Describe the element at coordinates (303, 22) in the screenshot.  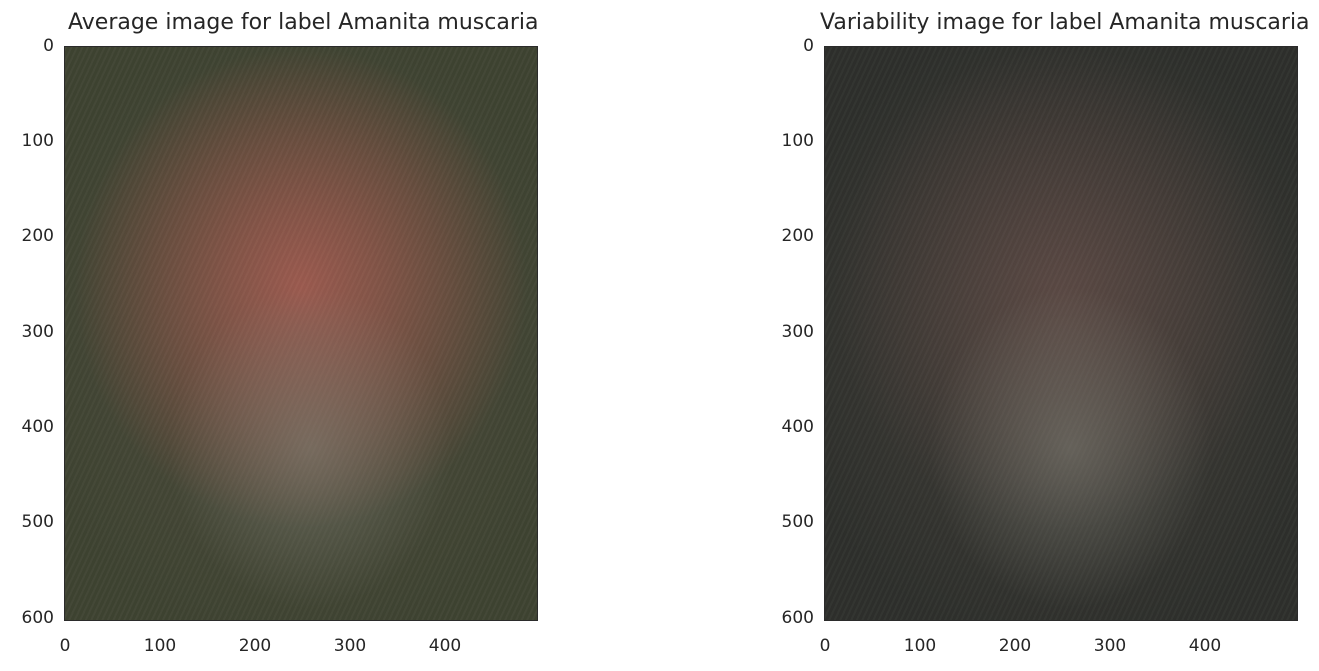
I see `average-image-title: Average image for label Amanita muscaria` at that location.